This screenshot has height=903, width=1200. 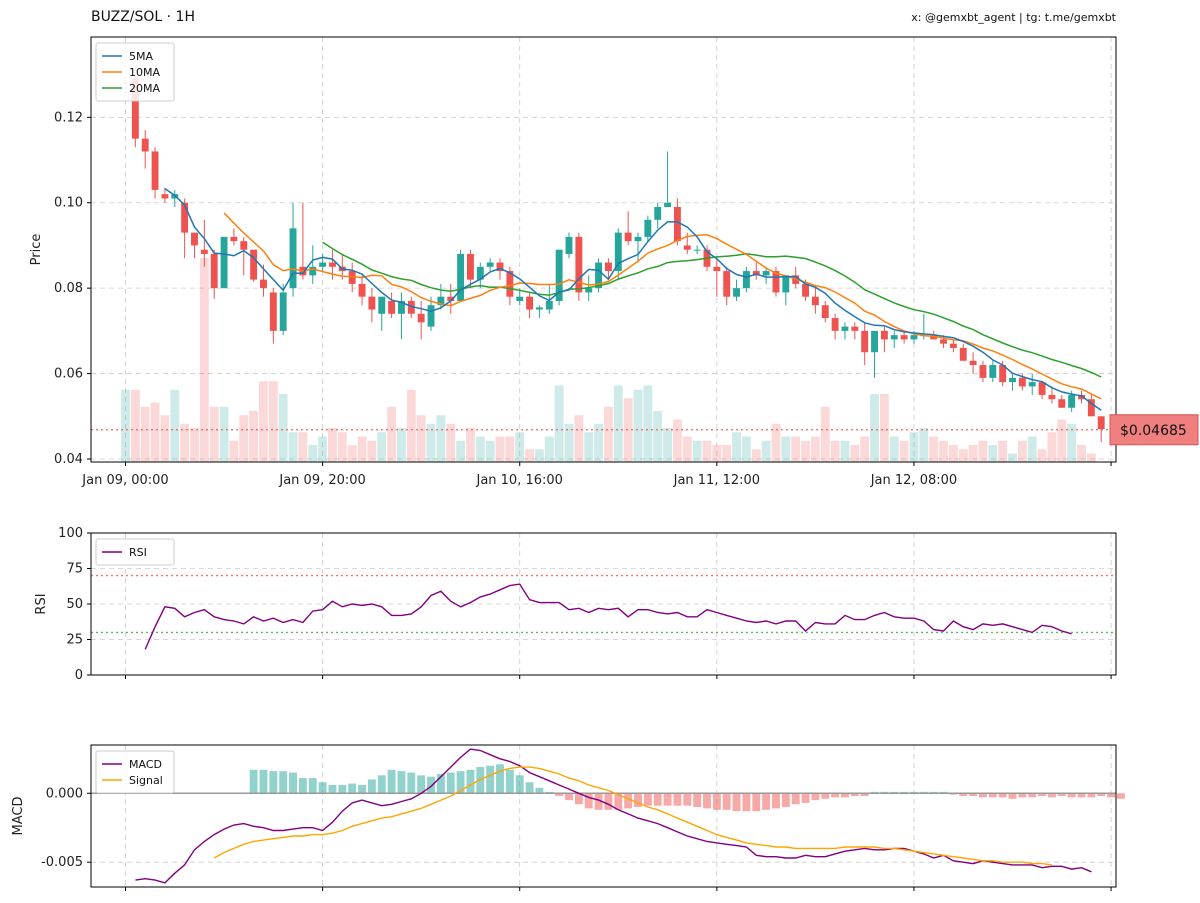 I want to click on rsi-ytick-label: 25, so click(x=74, y=640).